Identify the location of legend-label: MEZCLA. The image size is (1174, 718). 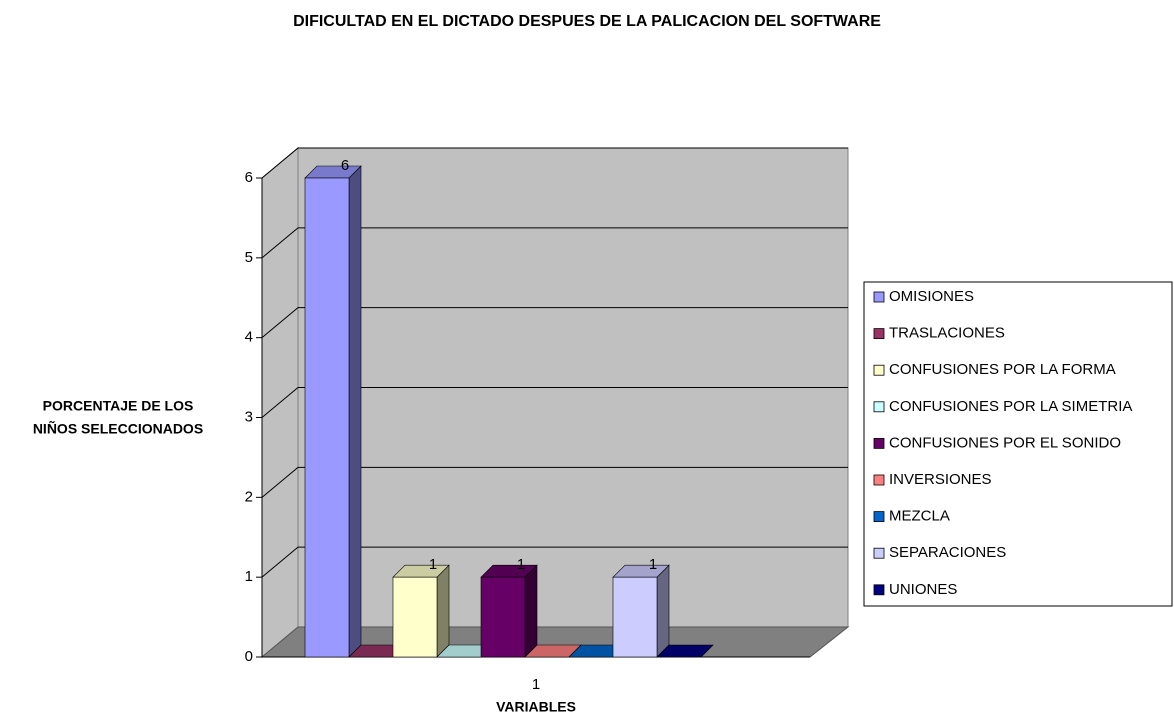
(919, 516).